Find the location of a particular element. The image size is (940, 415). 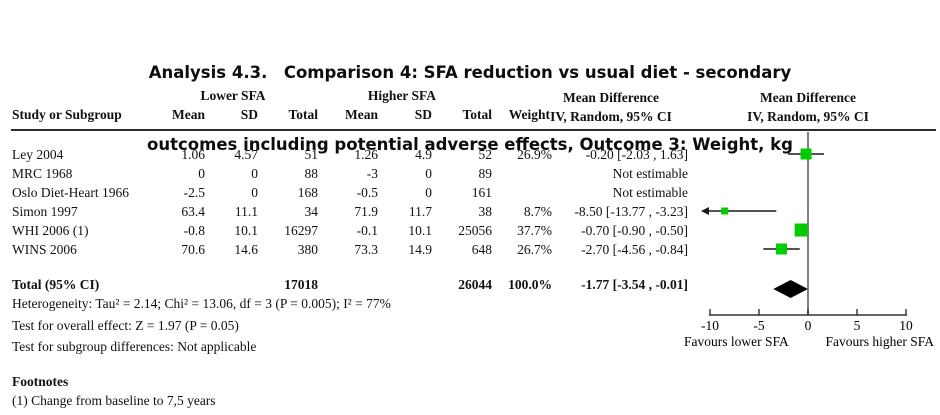

cell-mean1: -2.5 is located at coordinates (194, 192).